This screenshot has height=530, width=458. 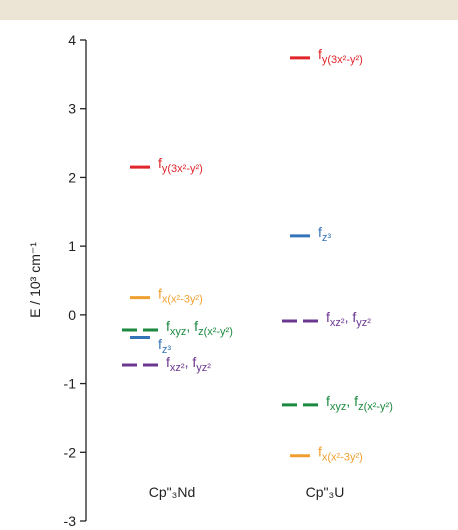 What do you see at coordinates (72, 109) in the screenshot?
I see `y-tick-label: 3` at bounding box center [72, 109].